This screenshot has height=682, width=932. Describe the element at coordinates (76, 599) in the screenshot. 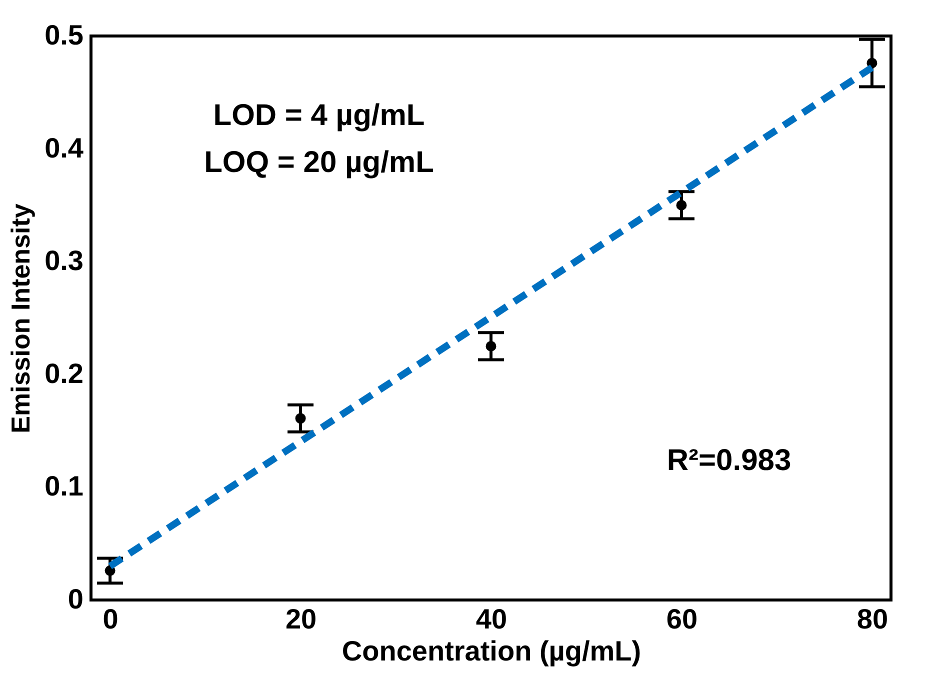

I see `y-tick-label: 0` at that location.